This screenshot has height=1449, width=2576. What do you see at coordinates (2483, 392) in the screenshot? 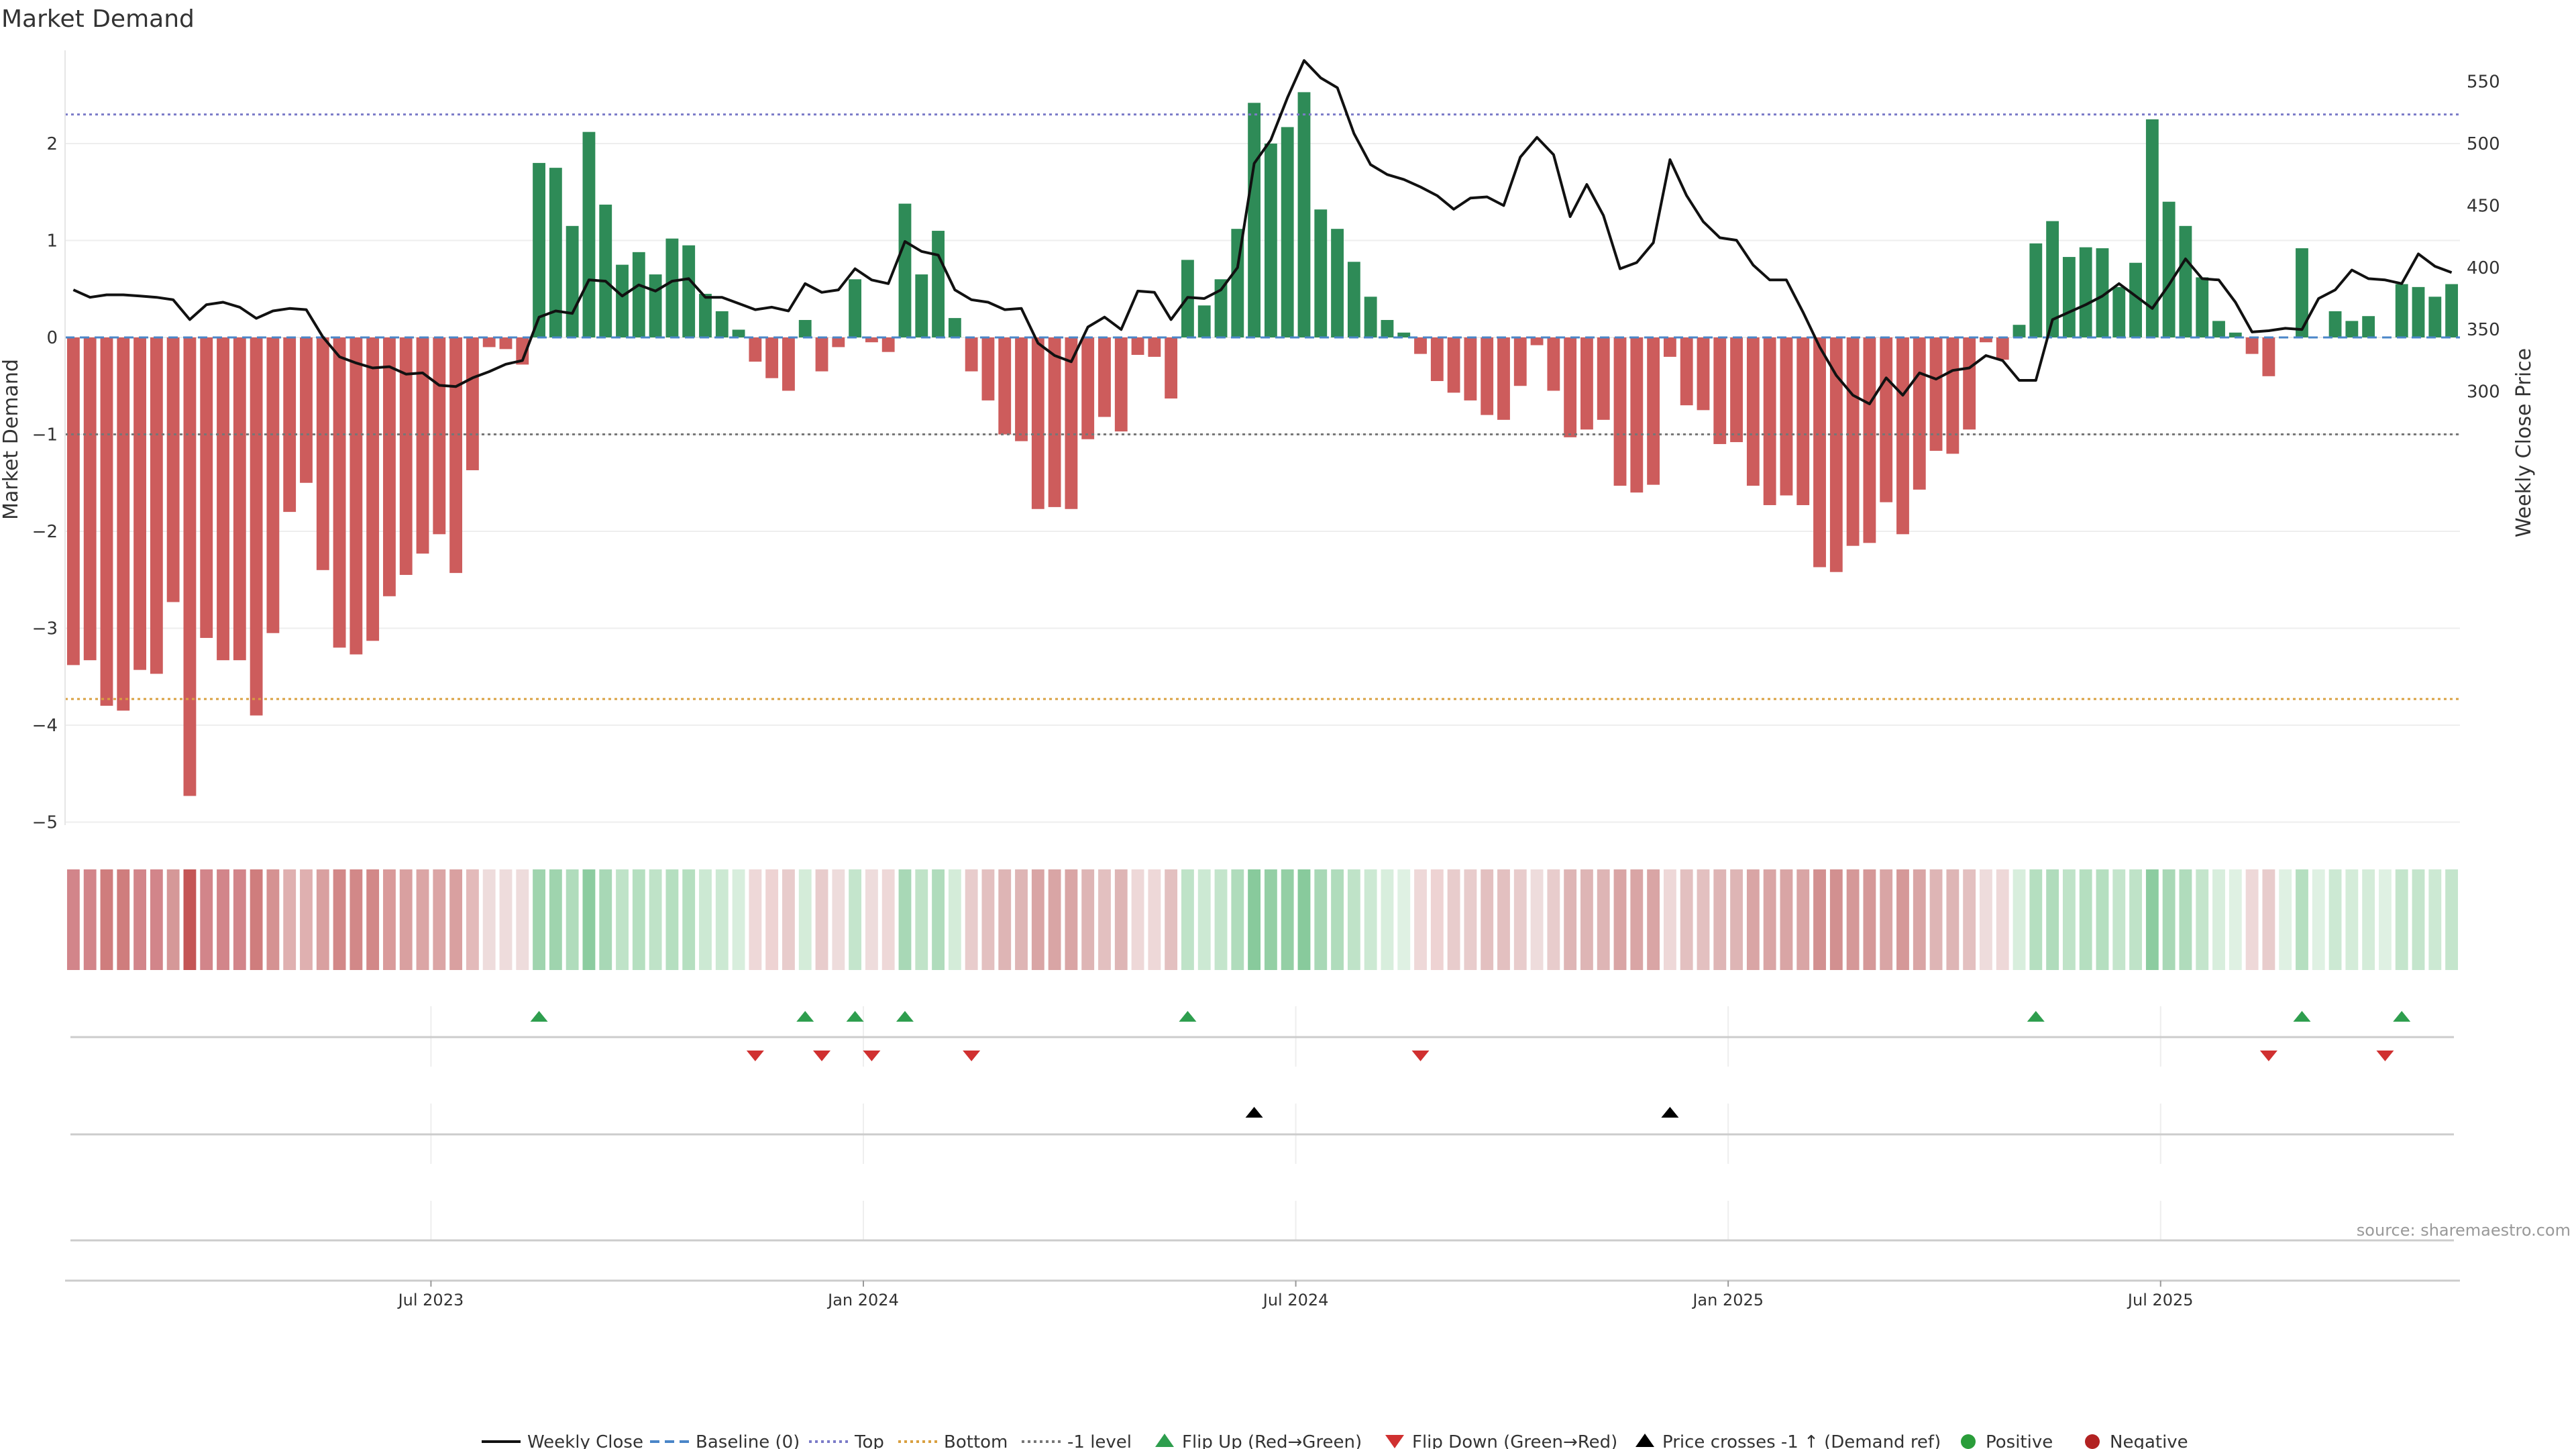
I see `y-right-tick-label: 300` at bounding box center [2483, 392].